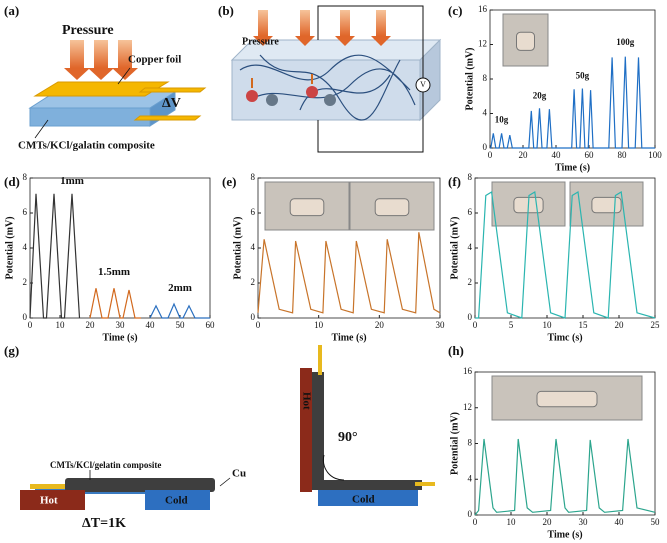 The image size is (667, 543). I want to click on x-axis-label: Timc (s), so click(564, 337).